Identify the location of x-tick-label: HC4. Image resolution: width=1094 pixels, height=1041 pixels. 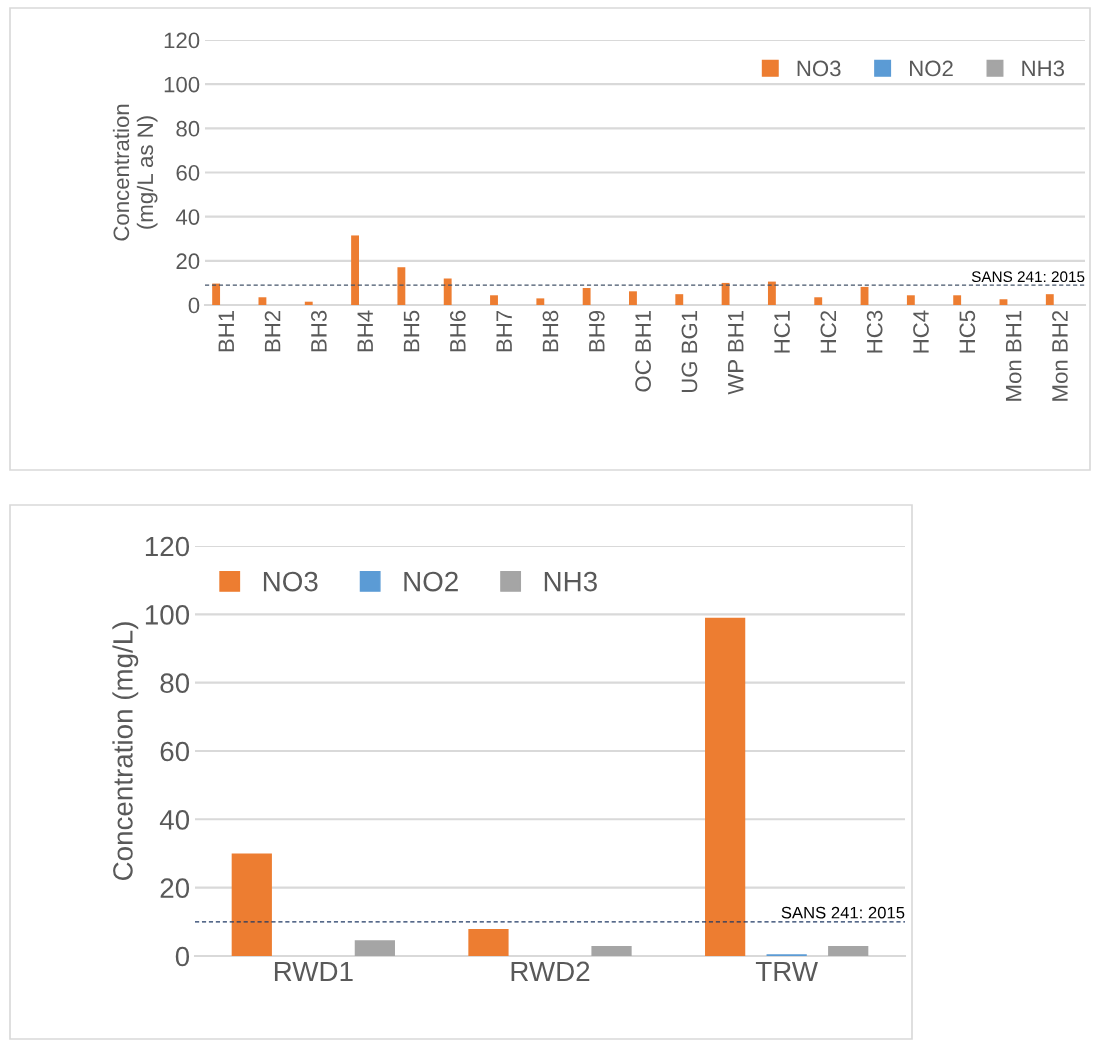
(921, 331).